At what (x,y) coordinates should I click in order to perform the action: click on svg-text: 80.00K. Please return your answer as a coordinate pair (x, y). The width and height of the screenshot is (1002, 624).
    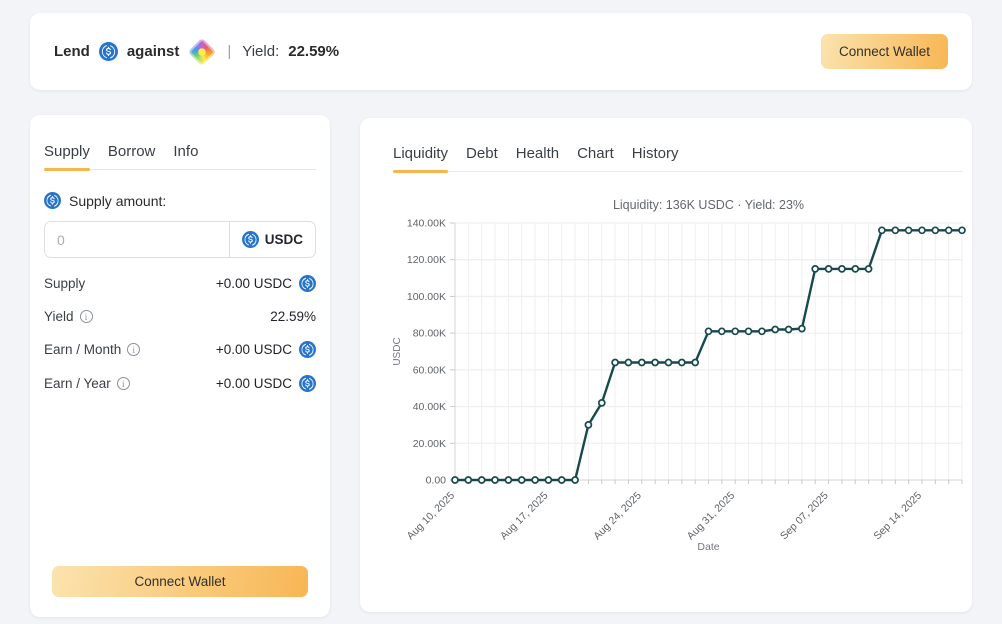
    Looking at the image, I should click on (429, 334).